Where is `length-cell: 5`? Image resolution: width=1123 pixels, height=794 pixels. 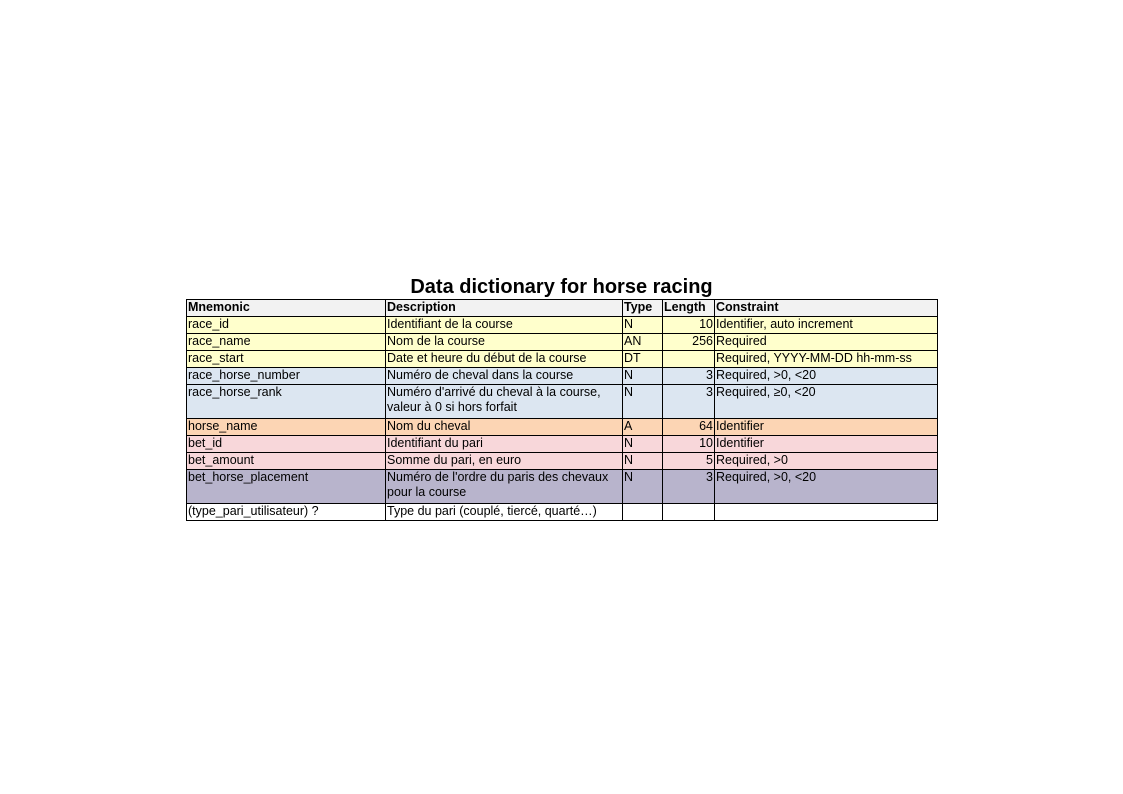 length-cell: 5 is located at coordinates (688, 461).